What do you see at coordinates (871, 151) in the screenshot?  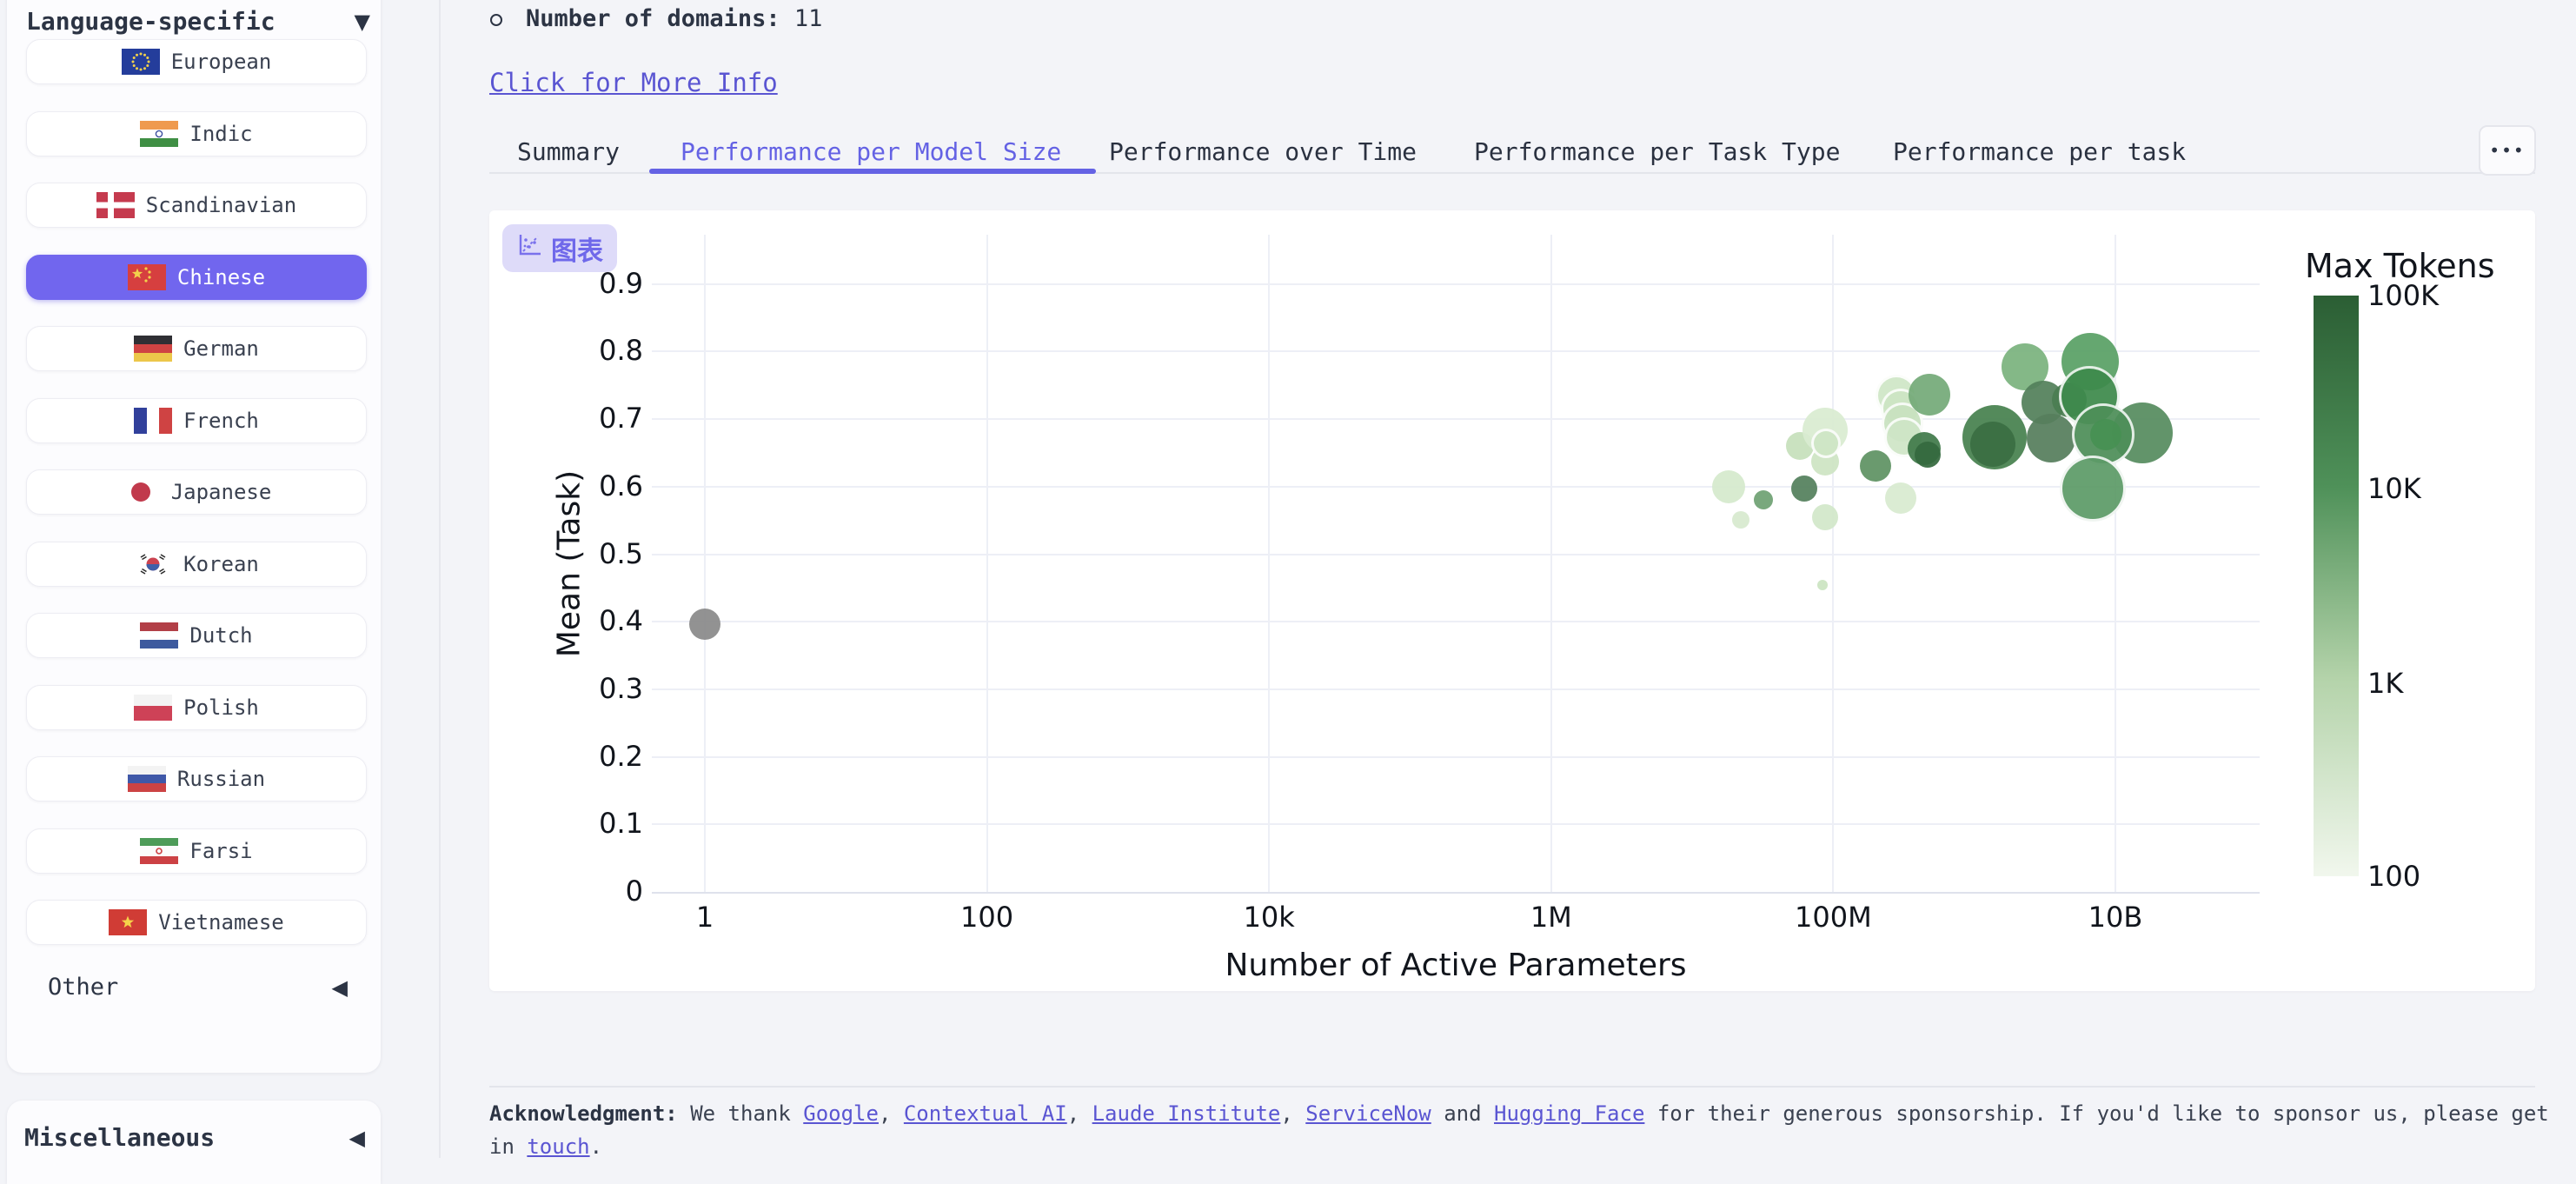 I see `tab-performance-per-model-size: Performance per Model Size` at bounding box center [871, 151].